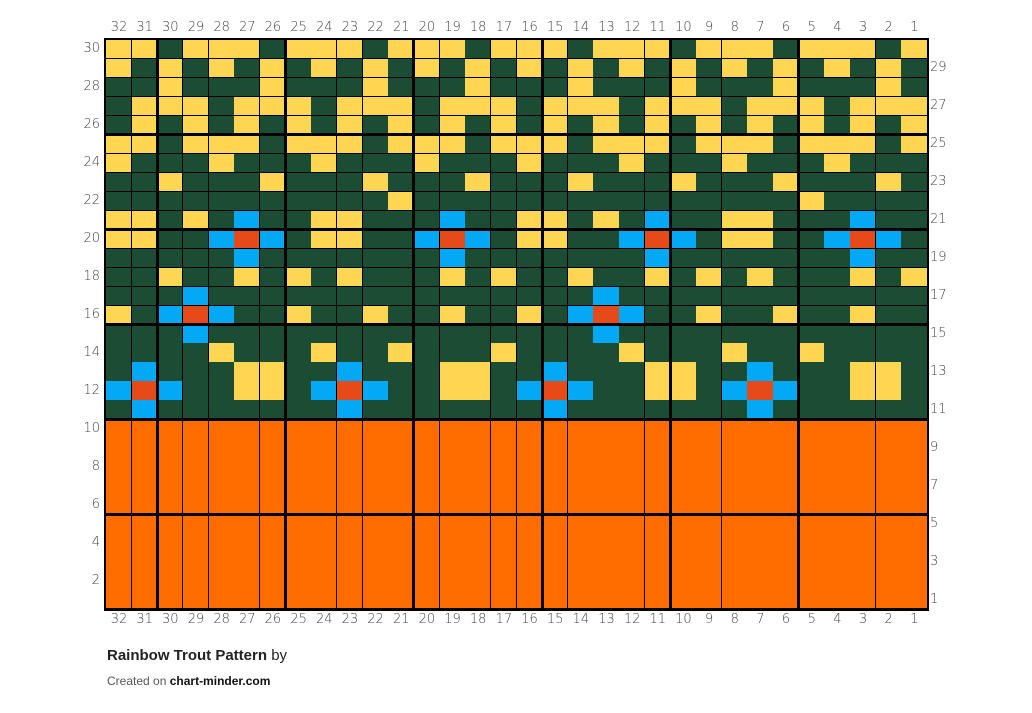 This screenshot has height=713, width=1032. I want to click on site-link: chart-minder.com, so click(220, 681).